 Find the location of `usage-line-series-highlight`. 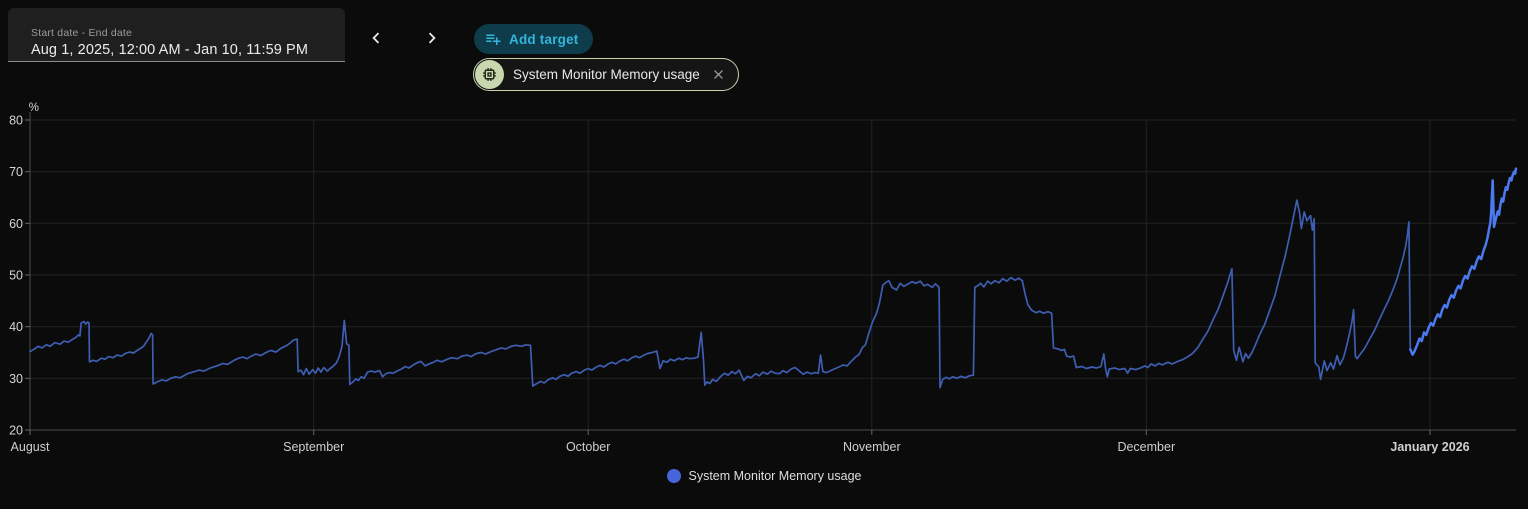

usage-line-series-highlight is located at coordinates (1463, 261).